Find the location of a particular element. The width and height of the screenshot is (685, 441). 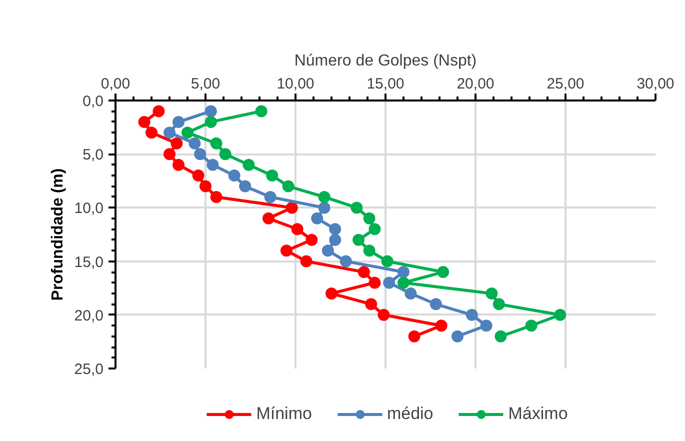

y-tick-label: 0,0 is located at coordinates (93, 101).